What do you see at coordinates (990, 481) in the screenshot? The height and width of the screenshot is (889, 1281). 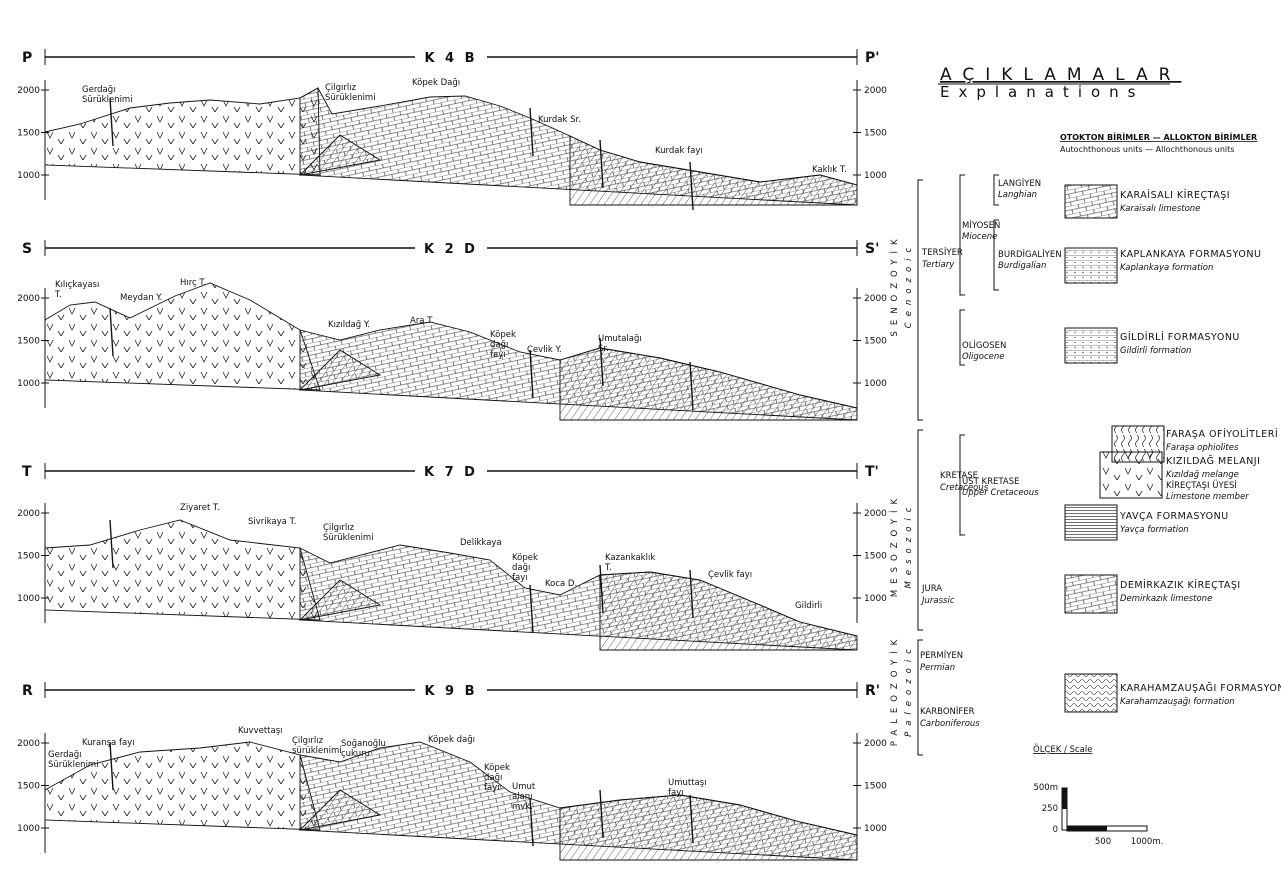 I see `epoch-label: ÜST KRETASE` at bounding box center [990, 481].